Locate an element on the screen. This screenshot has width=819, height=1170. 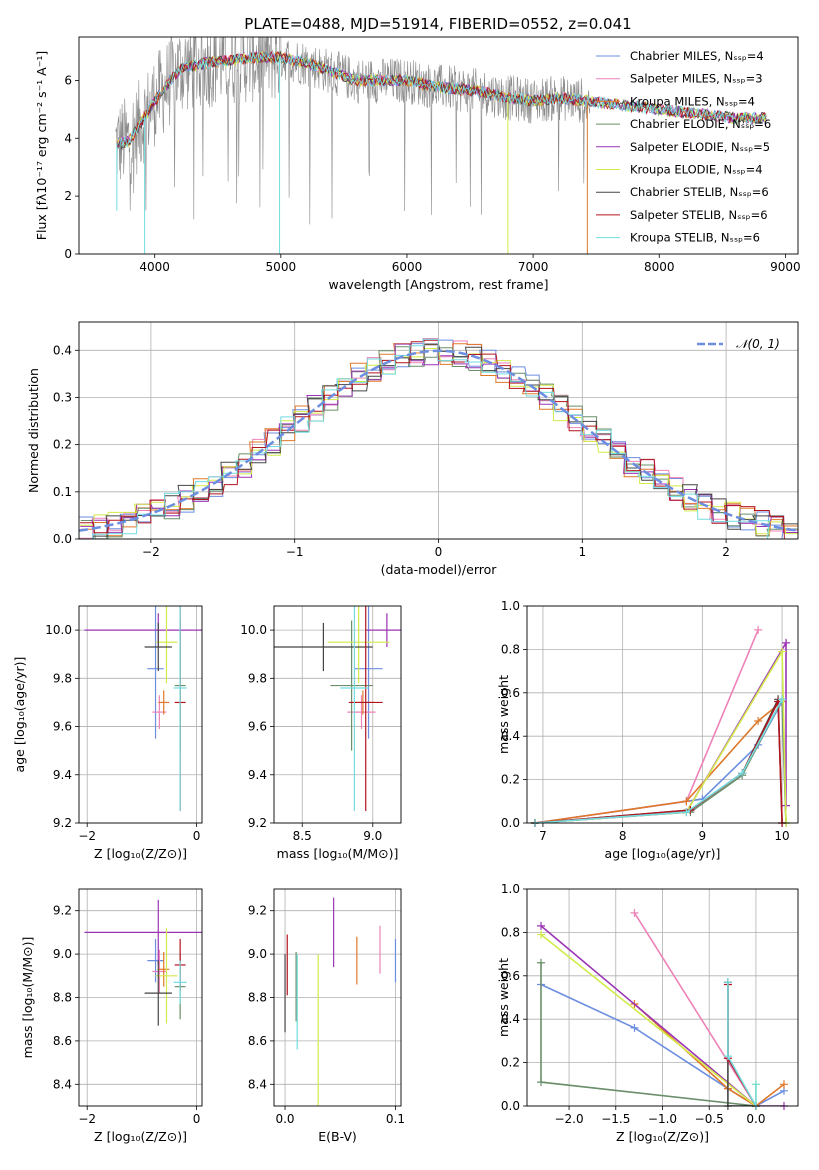
x-tick-label: −1.5 is located at coordinates (615, 1119).